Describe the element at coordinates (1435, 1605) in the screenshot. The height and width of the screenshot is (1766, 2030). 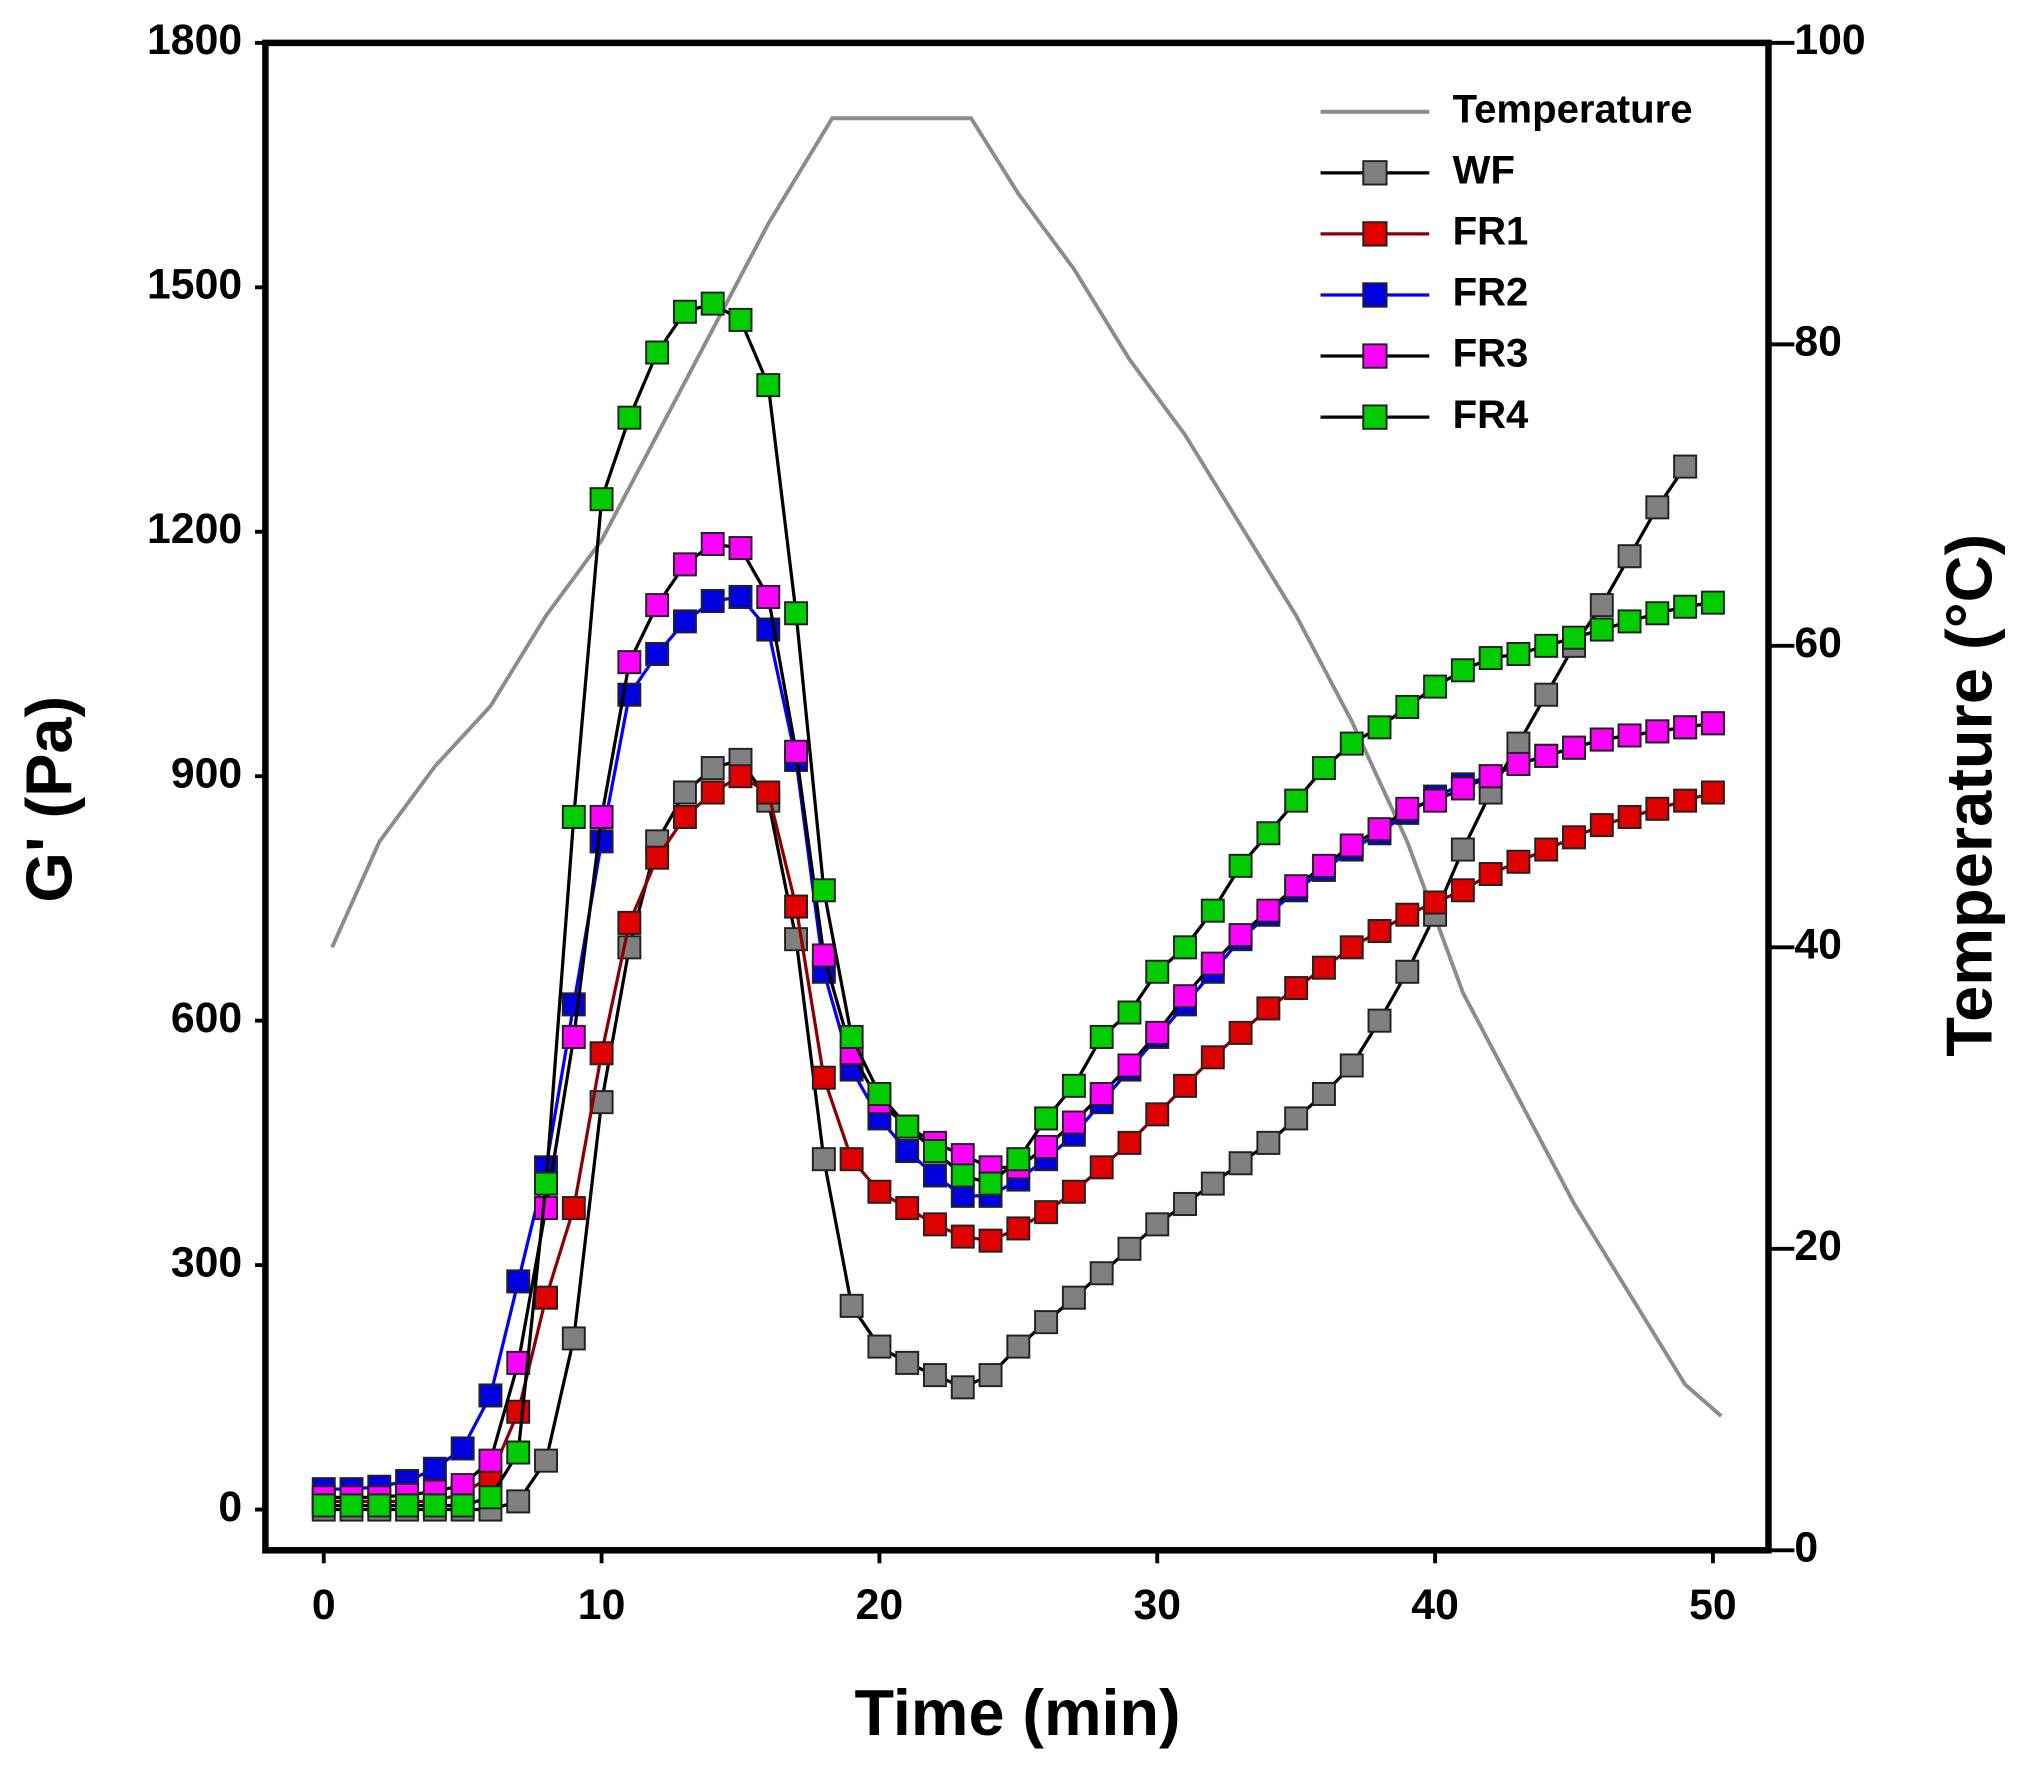
I see `x-tick-label: 40` at that location.